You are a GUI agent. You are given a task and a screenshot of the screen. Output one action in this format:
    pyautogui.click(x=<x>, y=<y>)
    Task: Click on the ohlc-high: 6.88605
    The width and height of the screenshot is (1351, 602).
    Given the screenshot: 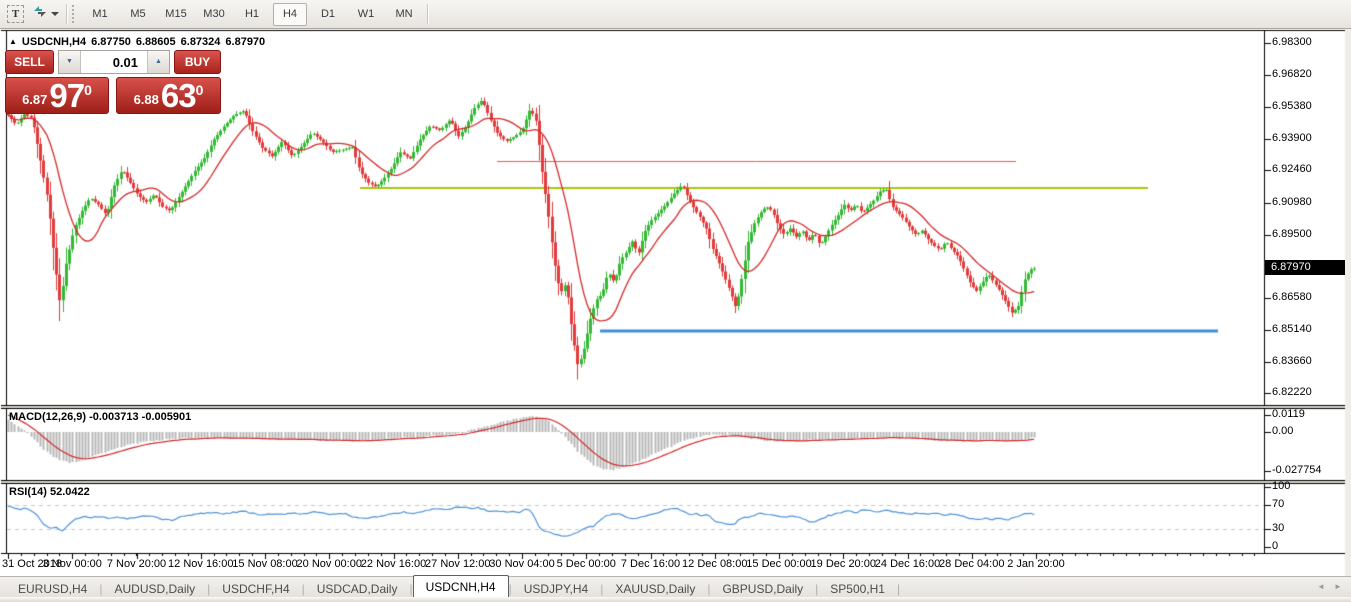 What is the action you would take?
    pyautogui.click(x=155, y=42)
    